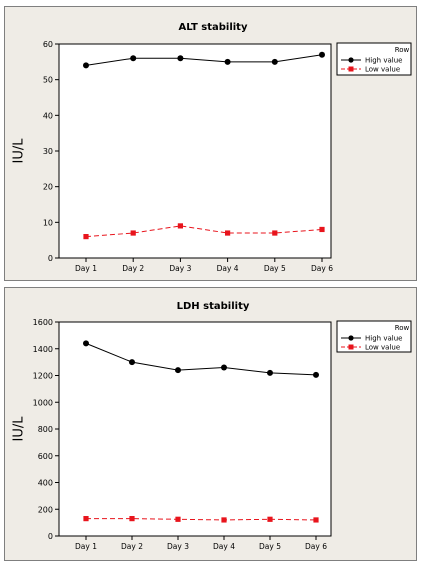 This screenshot has height=567, width=424. I want to click on y-tick-label: 1000, so click(43, 402).